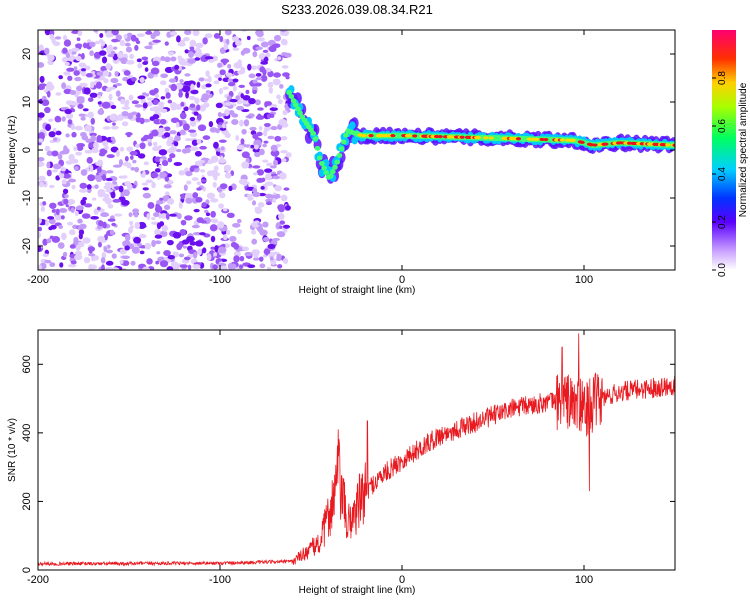 Image resolution: width=750 pixels, height=600 pixels. I want to click on y-tick-label: 400, so click(27, 433).